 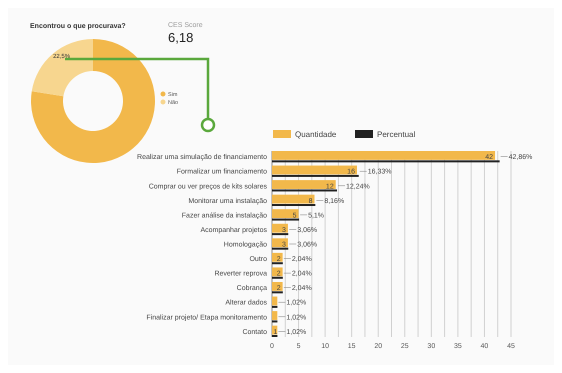 What do you see at coordinates (316, 134) in the screenshot?
I see `legend-label: Quantidade` at bounding box center [316, 134].